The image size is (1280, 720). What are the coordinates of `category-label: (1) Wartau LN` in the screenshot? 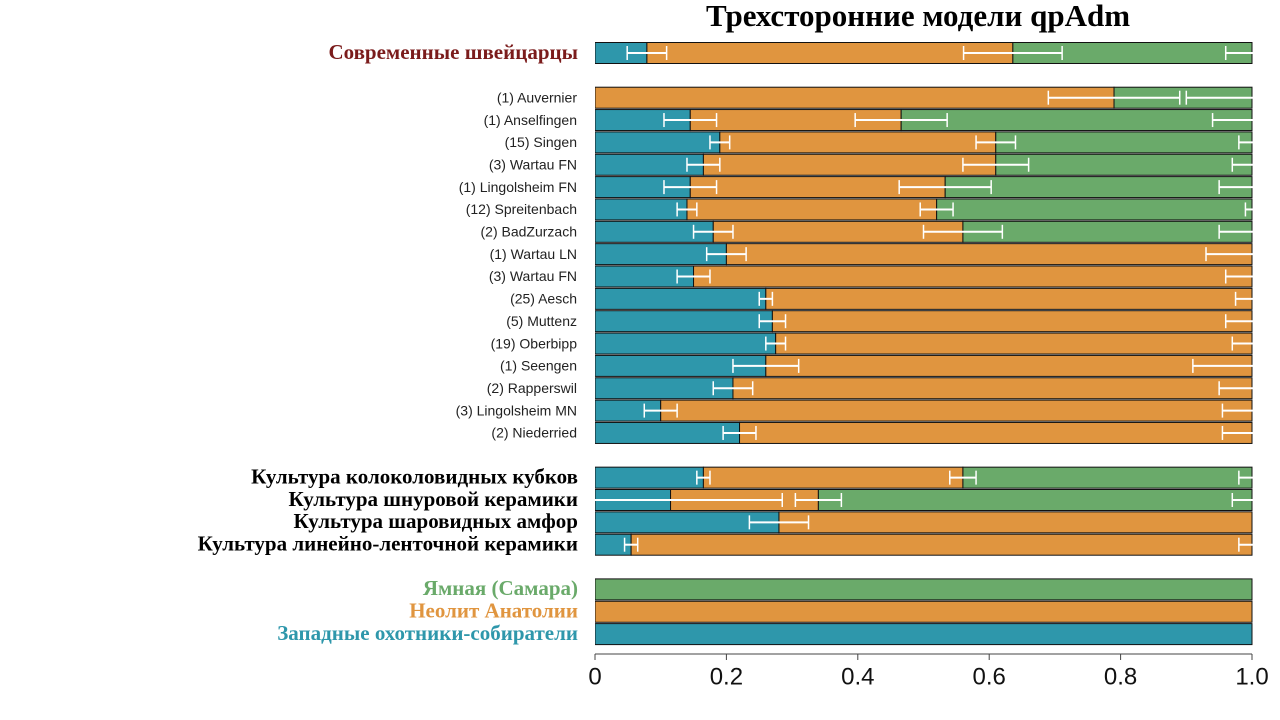 It's located at (533, 254).